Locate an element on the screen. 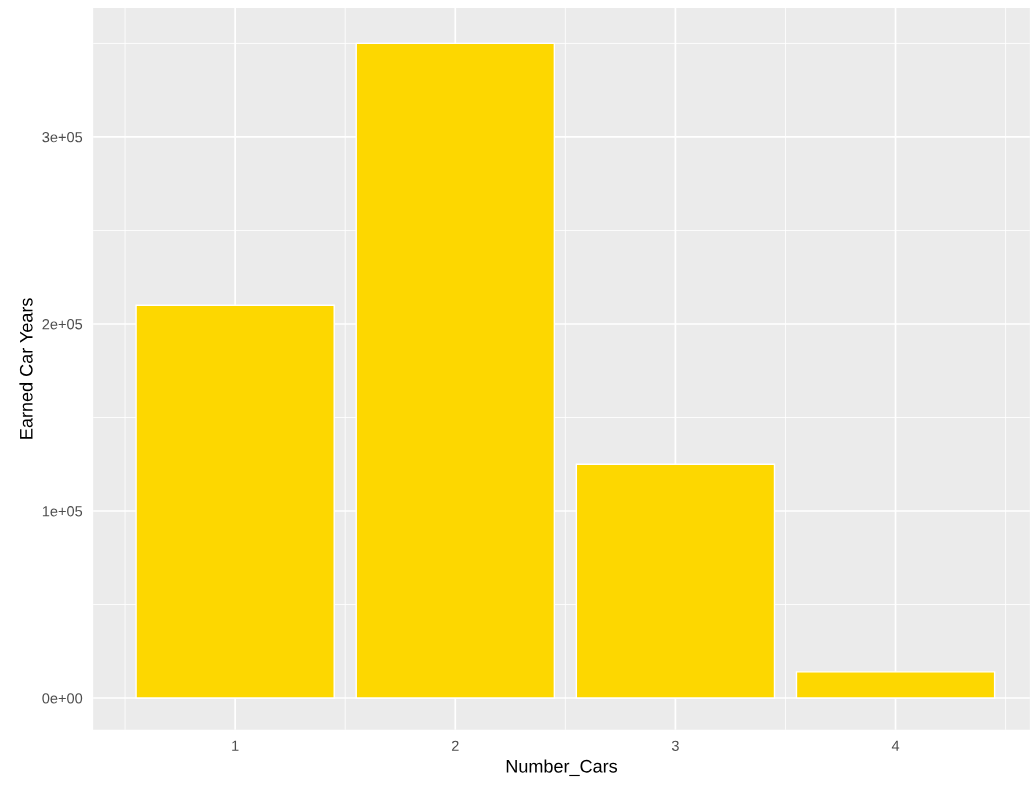 Image resolution: width=1035 pixels, height=789 pixels. y-axis-title: Earned Car Years is located at coordinates (26, 368).